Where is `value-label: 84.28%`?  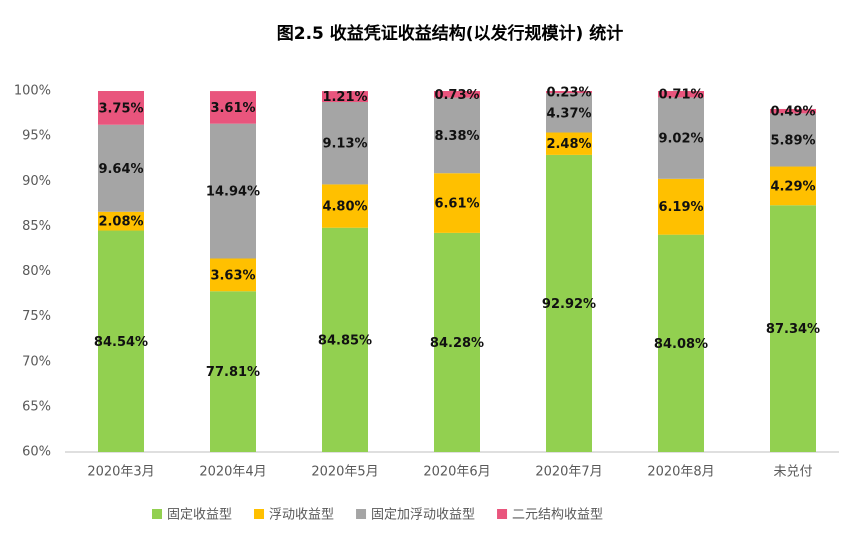
value-label: 84.28% is located at coordinates (457, 343).